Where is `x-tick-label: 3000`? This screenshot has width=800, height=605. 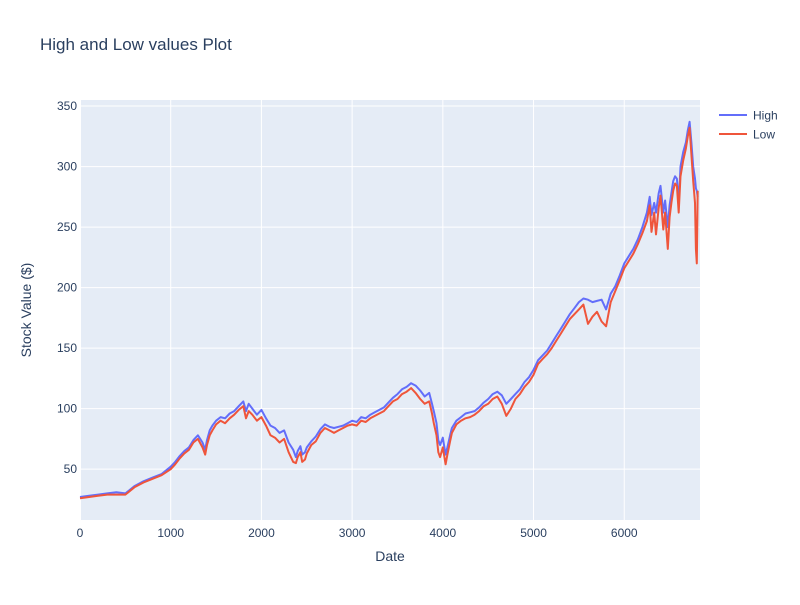 x-tick-label: 3000 is located at coordinates (352, 533).